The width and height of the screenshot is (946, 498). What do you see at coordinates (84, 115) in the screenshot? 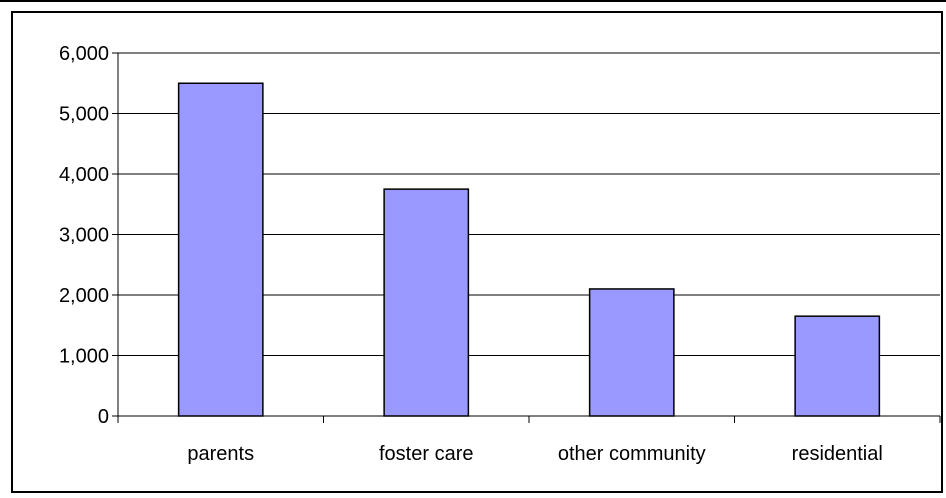
I see `y-tick-label: 5,000` at bounding box center [84, 115].